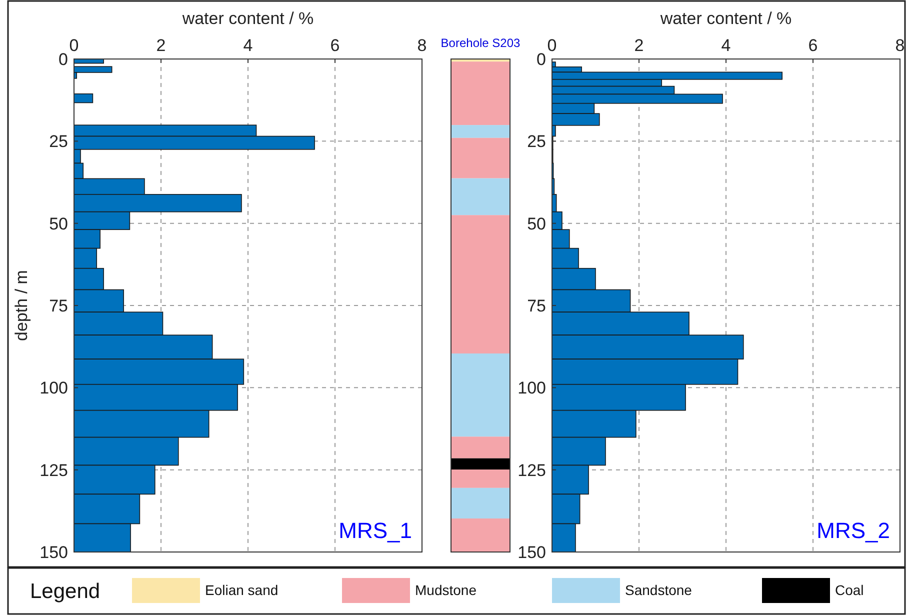  Describe the element at coordinates (21, 305) in the screenshot. I see `y-axis-title: depth / m` at that location.